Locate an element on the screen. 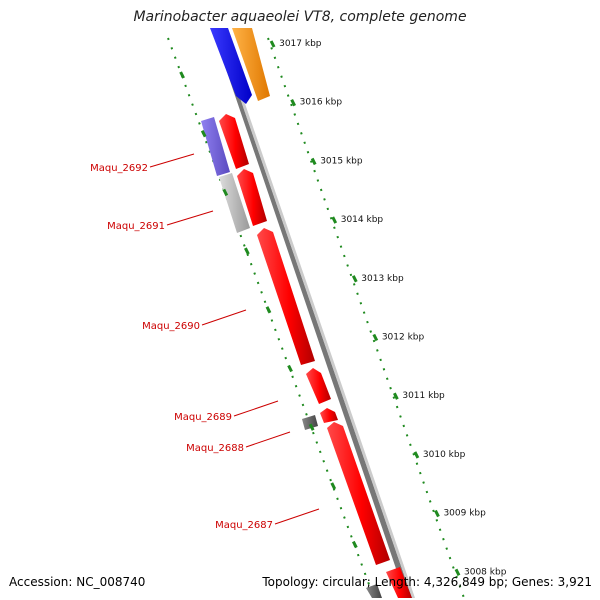  gene-label: Maqu_2691 is located at coordinates (136, 226).